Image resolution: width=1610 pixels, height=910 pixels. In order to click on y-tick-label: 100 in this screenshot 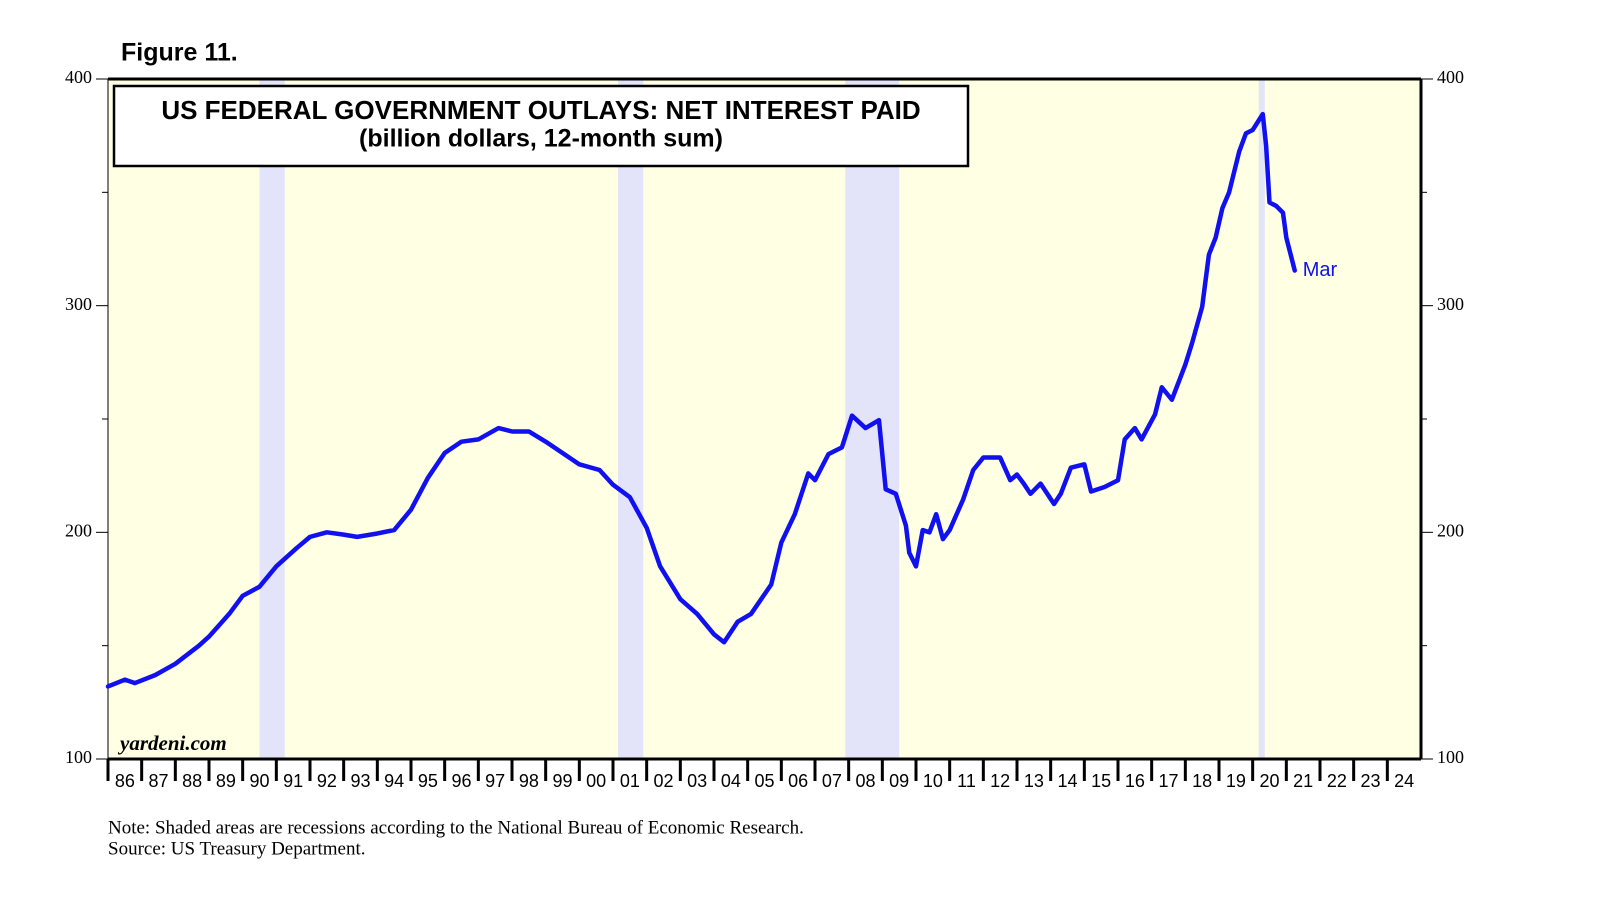, I will do `click(78, 757)`.